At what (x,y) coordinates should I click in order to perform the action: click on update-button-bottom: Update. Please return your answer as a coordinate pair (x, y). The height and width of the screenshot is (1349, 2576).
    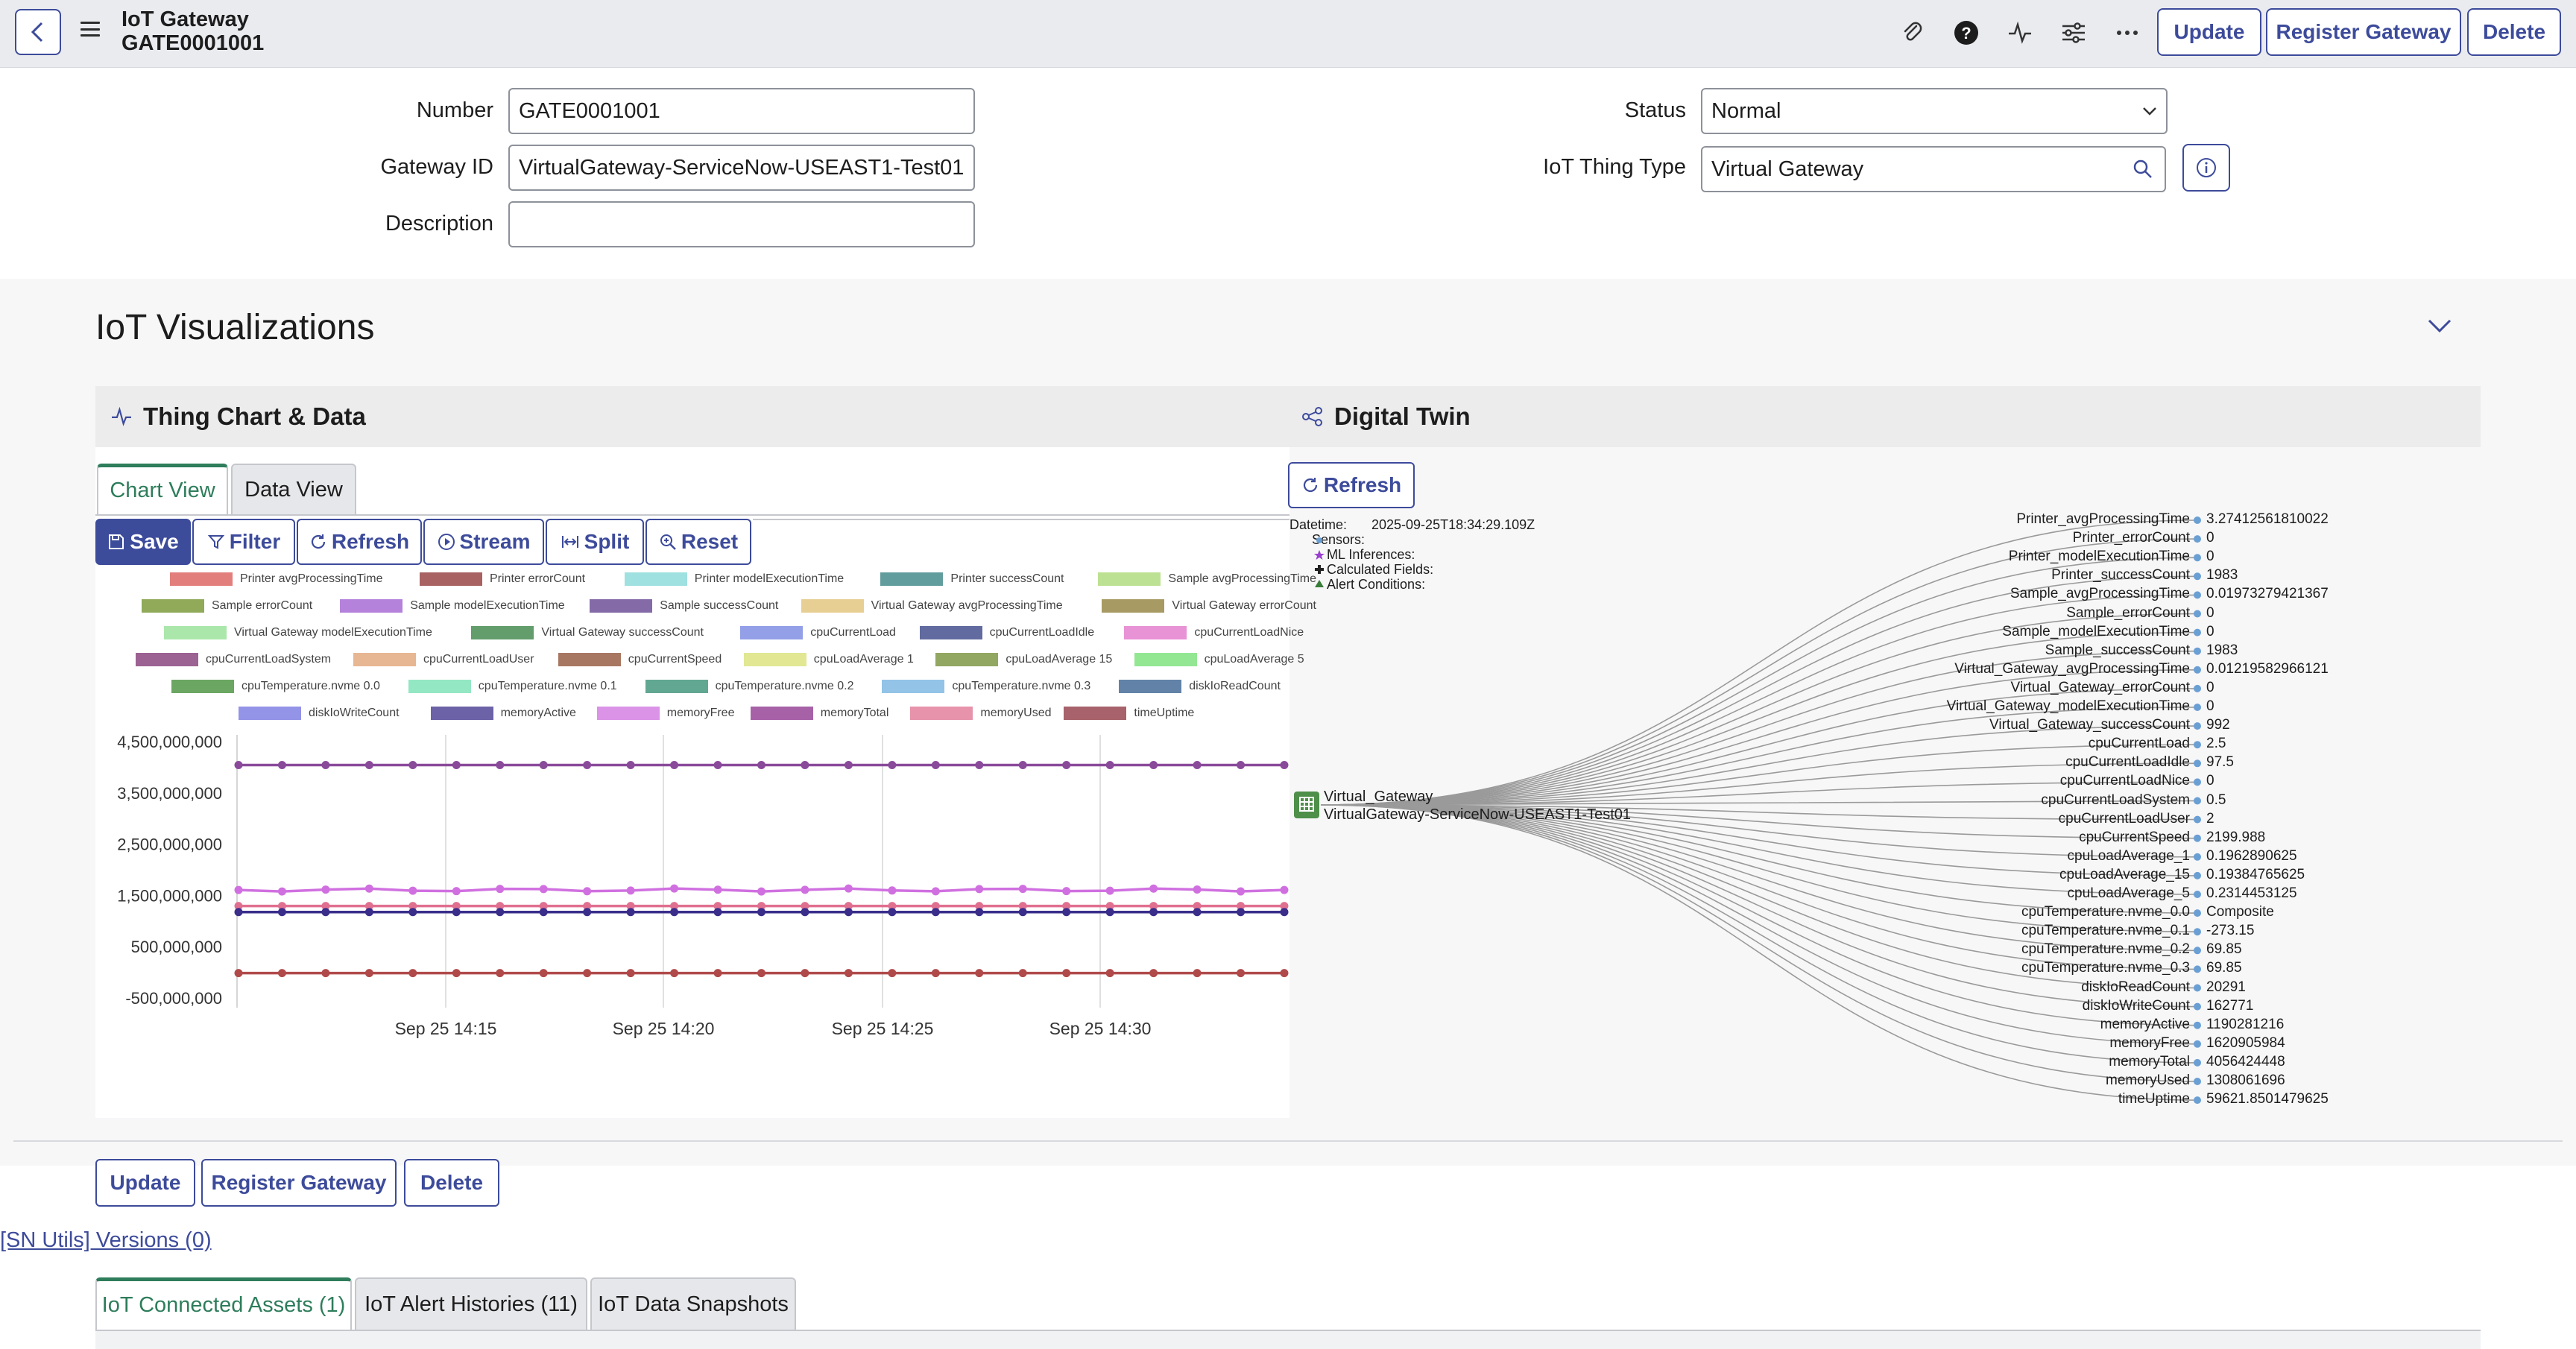
    Looking at the image, I should click on (145, 1183).